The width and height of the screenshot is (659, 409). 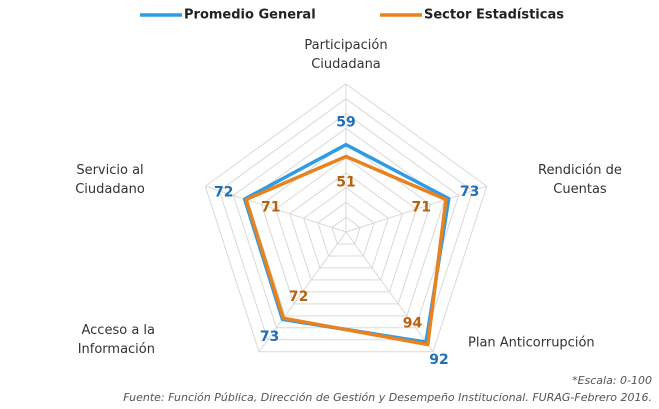 I want to click on category-label: Servicio al, so click(x=109, y=170).